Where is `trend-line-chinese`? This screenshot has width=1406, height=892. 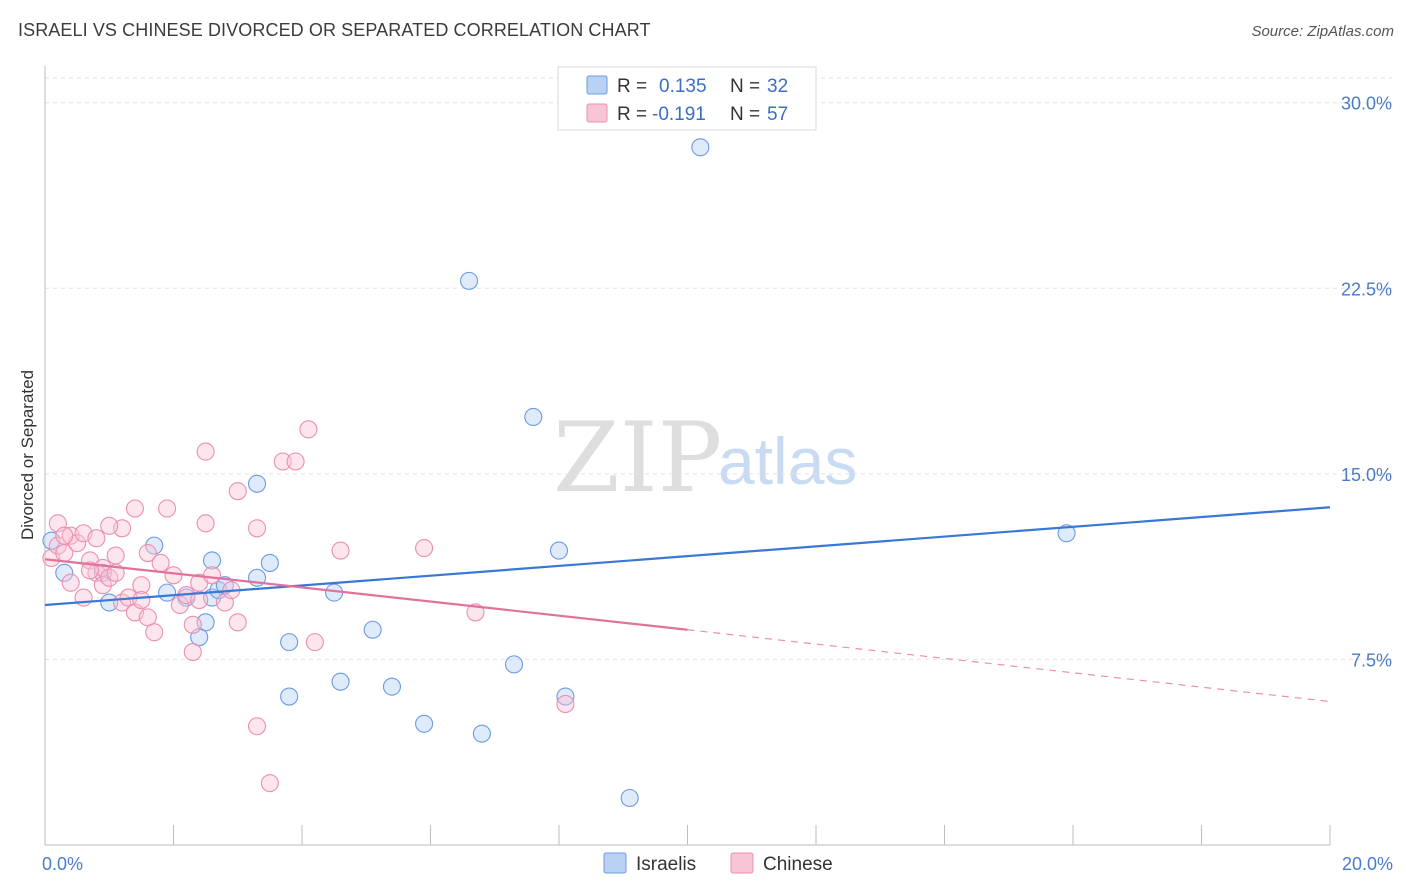
trend-line-chinese is located at coordinates (366, 594).